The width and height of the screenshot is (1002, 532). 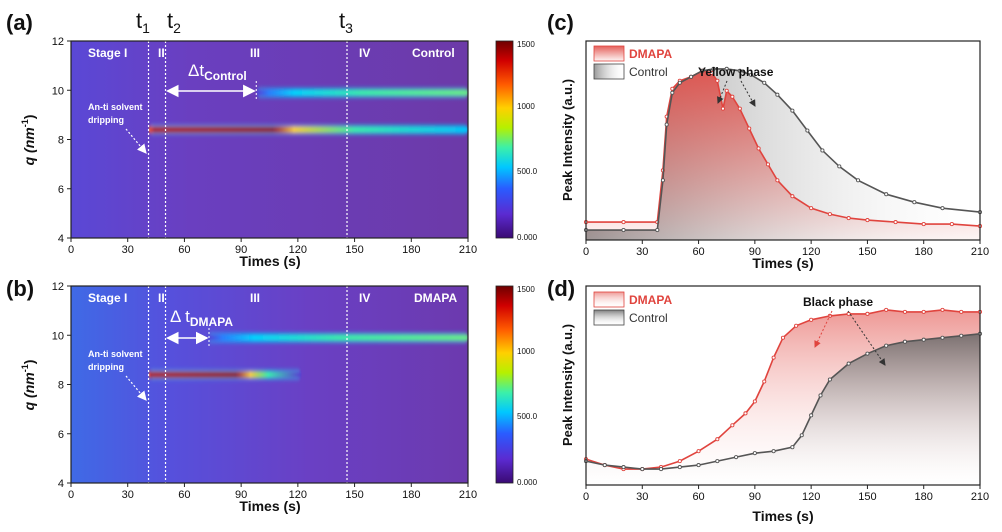 What do you see at coordinates (346, 22) in the screenshot?
I see `t3-mark: t3` at bounding box center [346, 22].